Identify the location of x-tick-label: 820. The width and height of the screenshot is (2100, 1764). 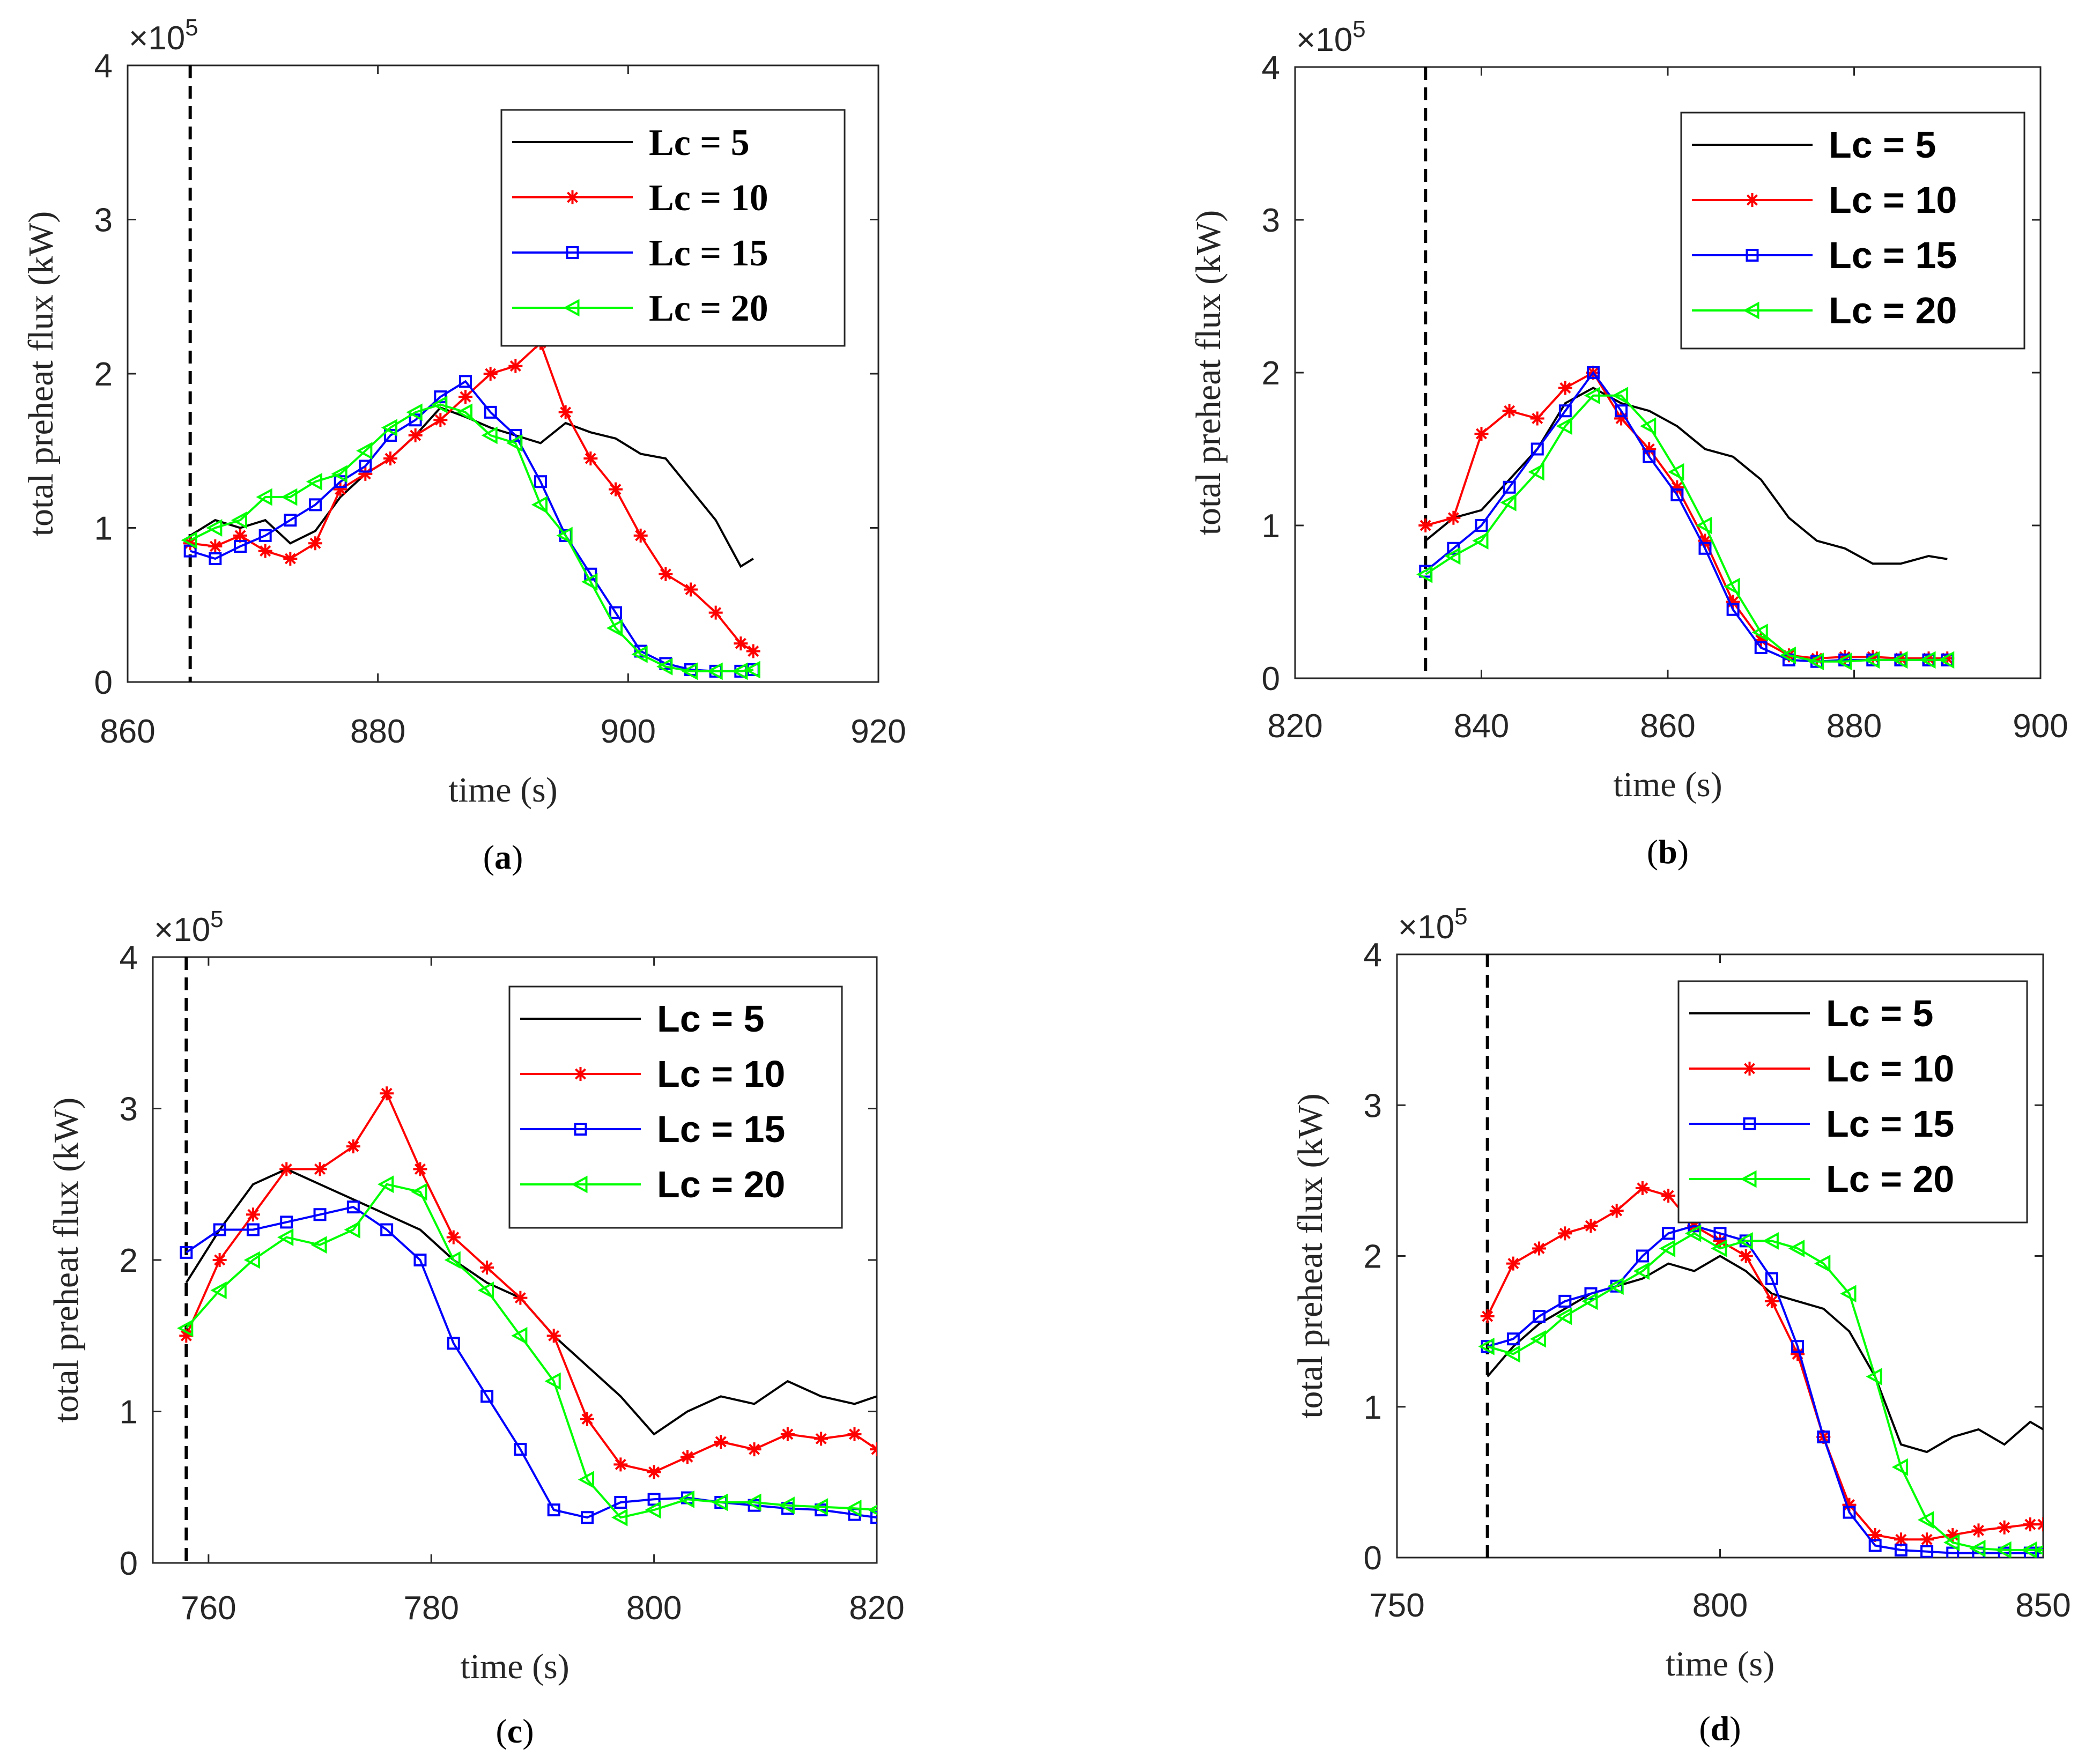
(1295, 726).